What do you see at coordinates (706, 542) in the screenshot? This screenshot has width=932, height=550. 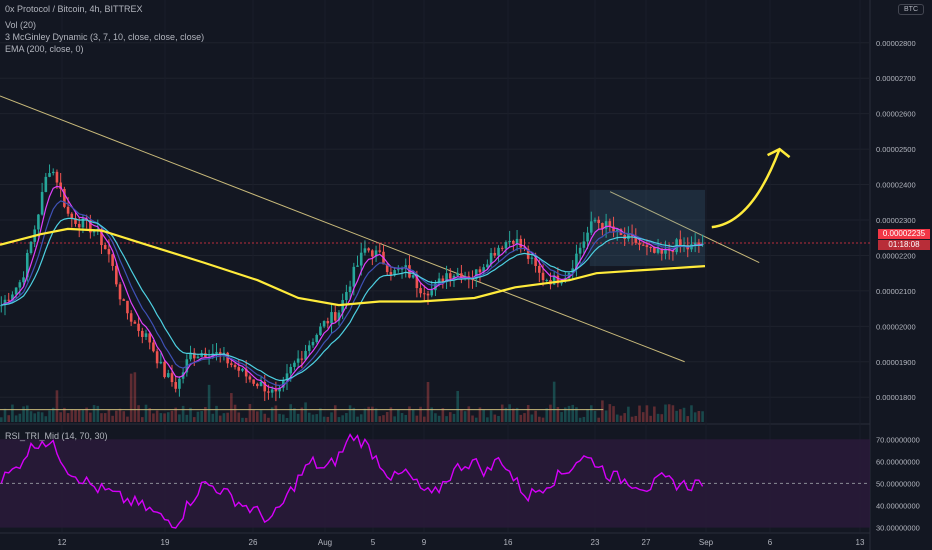 I see `time-tick-label: Sep` at bounding box center [706, 542].